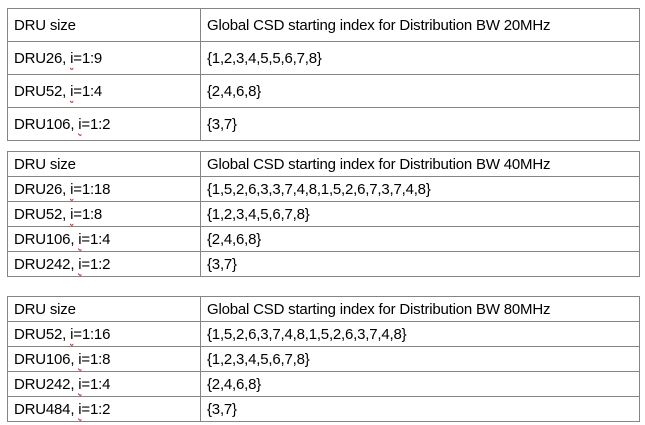 This screenshot has height=425, width=645. I want to click on table-row: DRU52, i=1:8 {1,2,3,4,5,6,7,8}, so click(323, 214).